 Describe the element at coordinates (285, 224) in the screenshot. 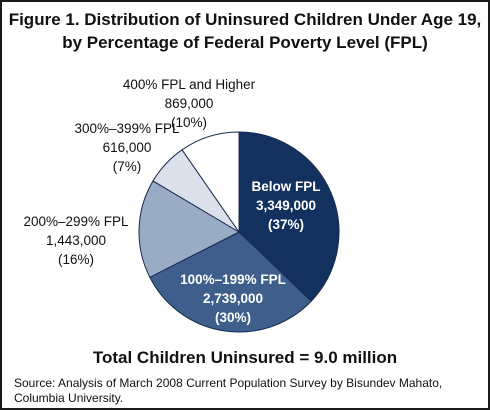

I see `slice-percent: (37%)` at that location.